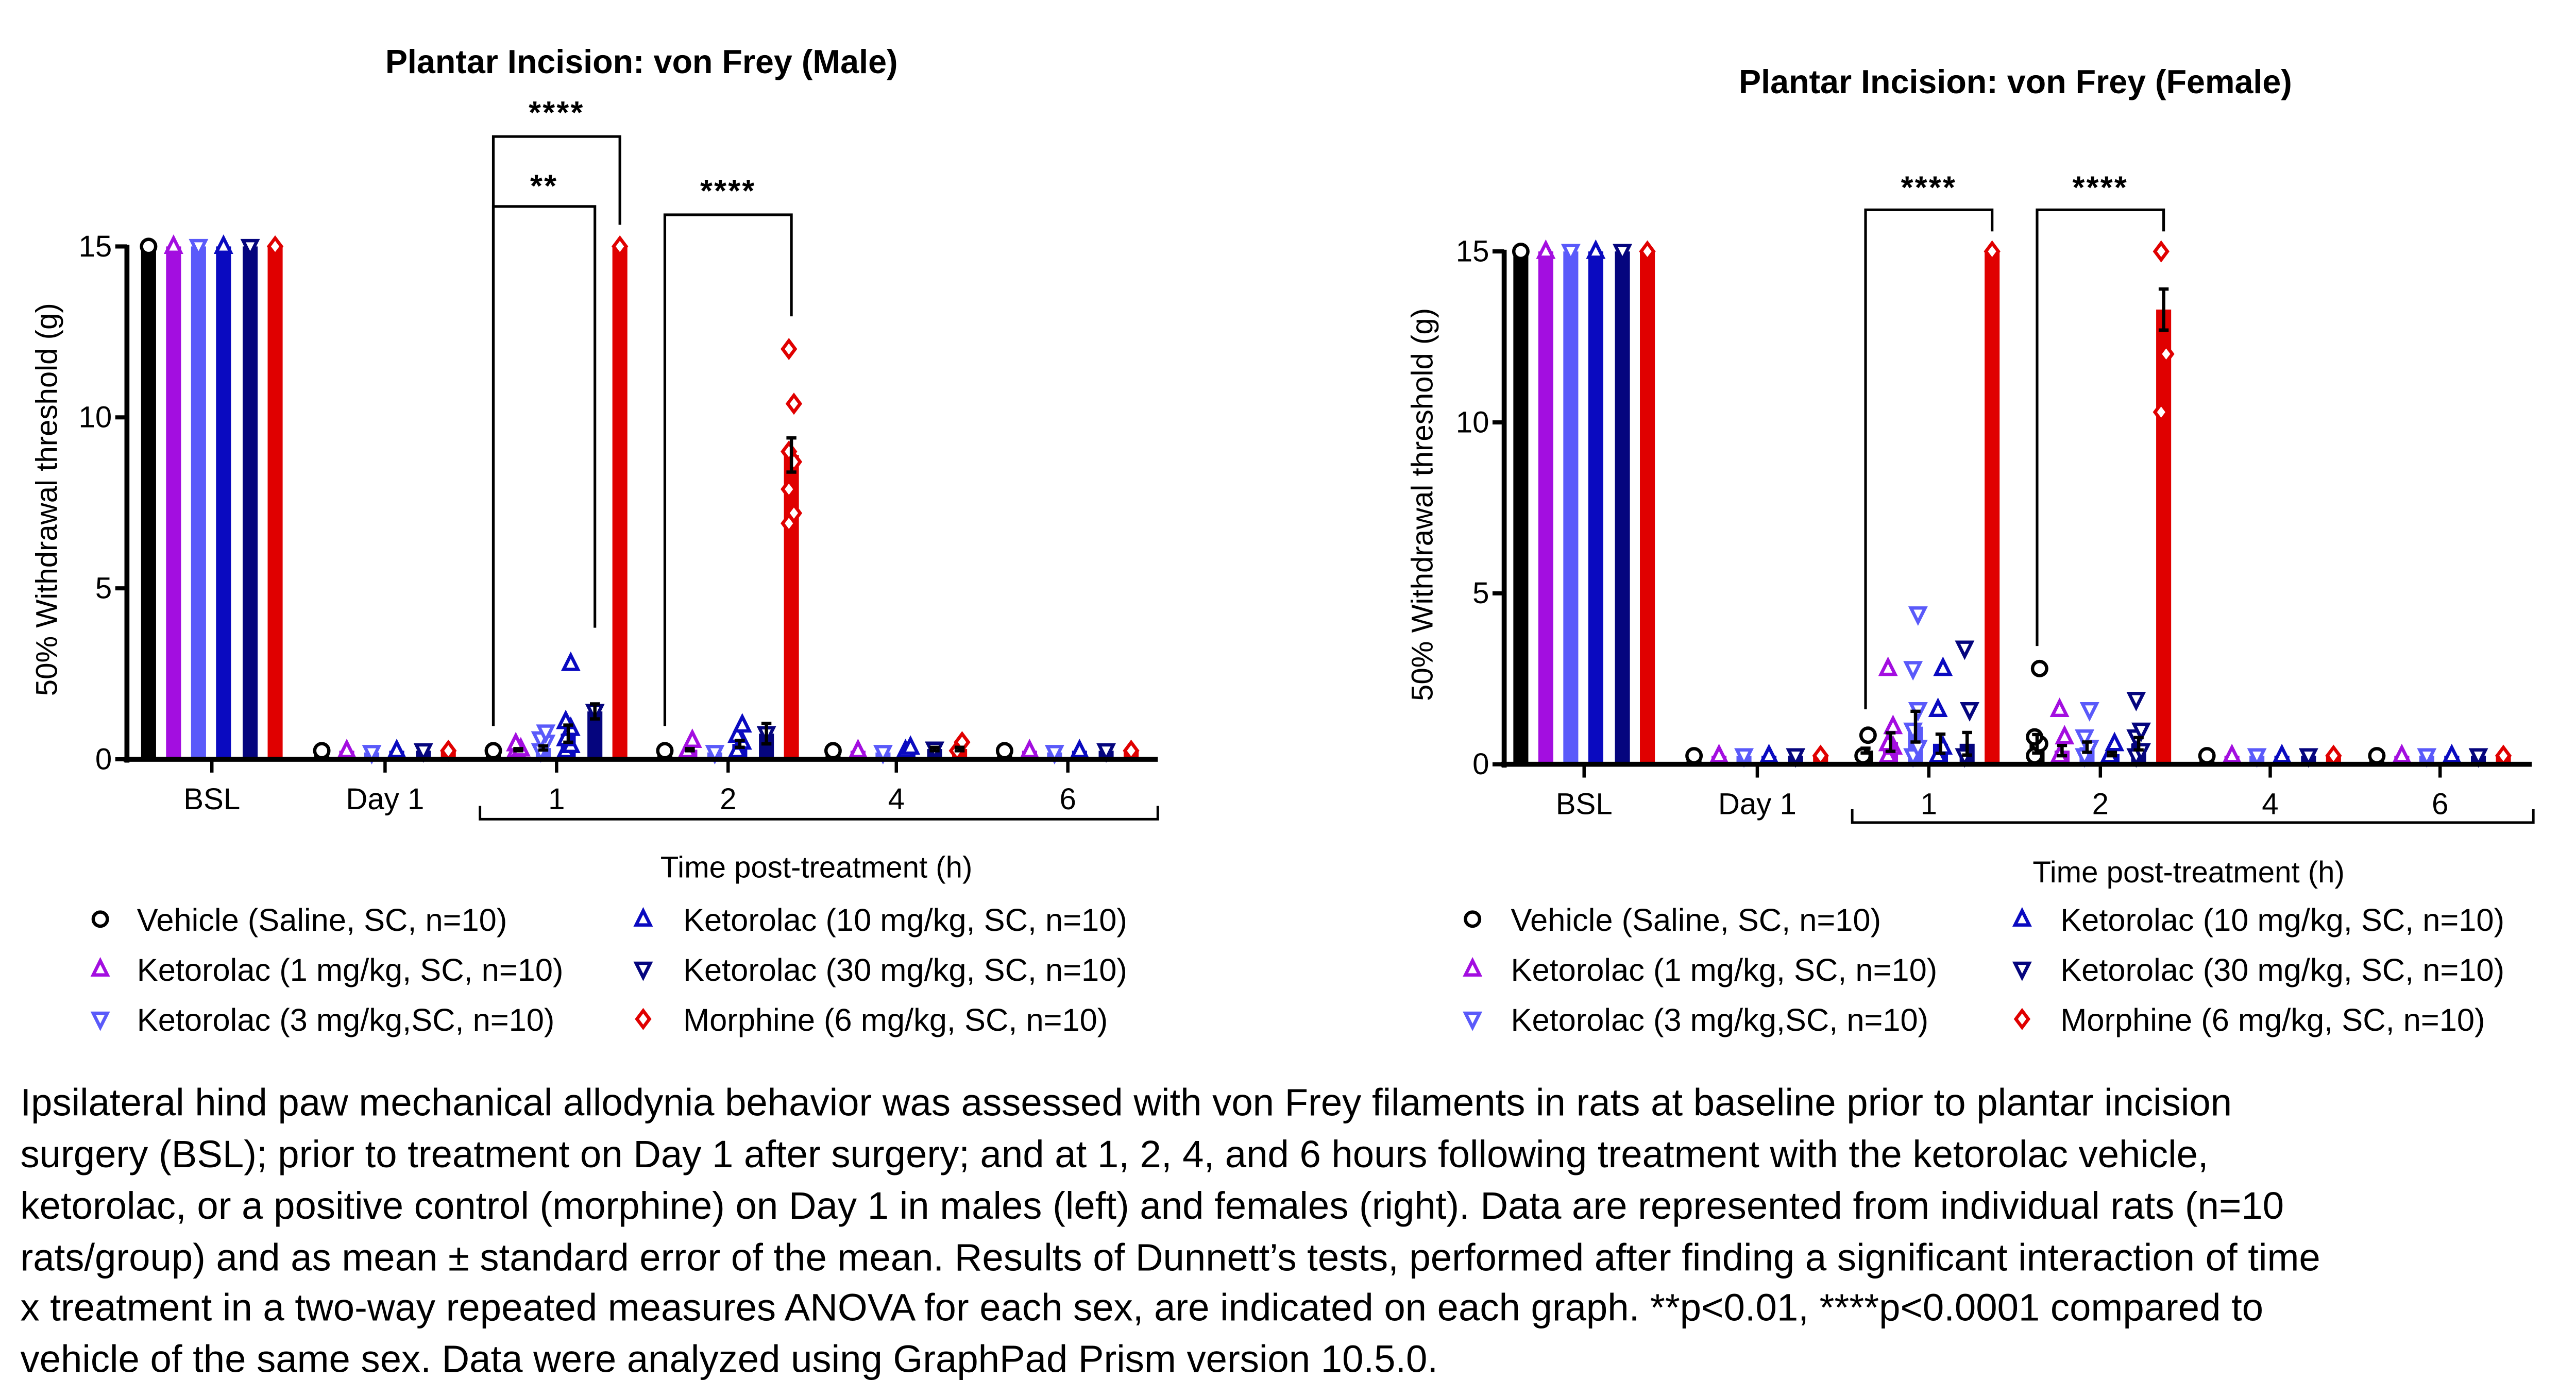 The height and width of the screenshot is (1397, 2576). What do you see at coordinates (2022, 1019) in the screenshot?
I see `legend-marker-diamond-icon` at bounding box center [2022, 1019].